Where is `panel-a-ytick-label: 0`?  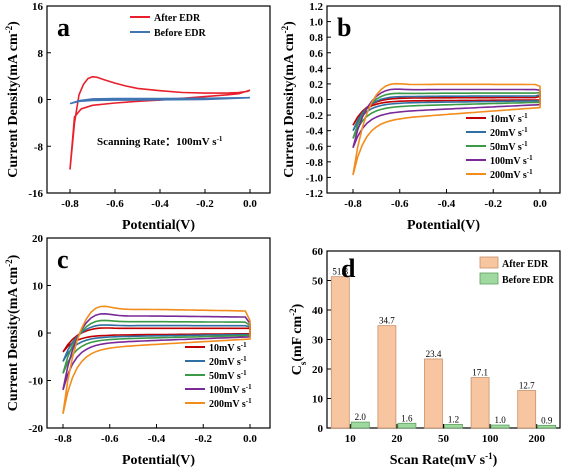
panel-a-ytick-label: 0 is located at coordinates (41, 101).